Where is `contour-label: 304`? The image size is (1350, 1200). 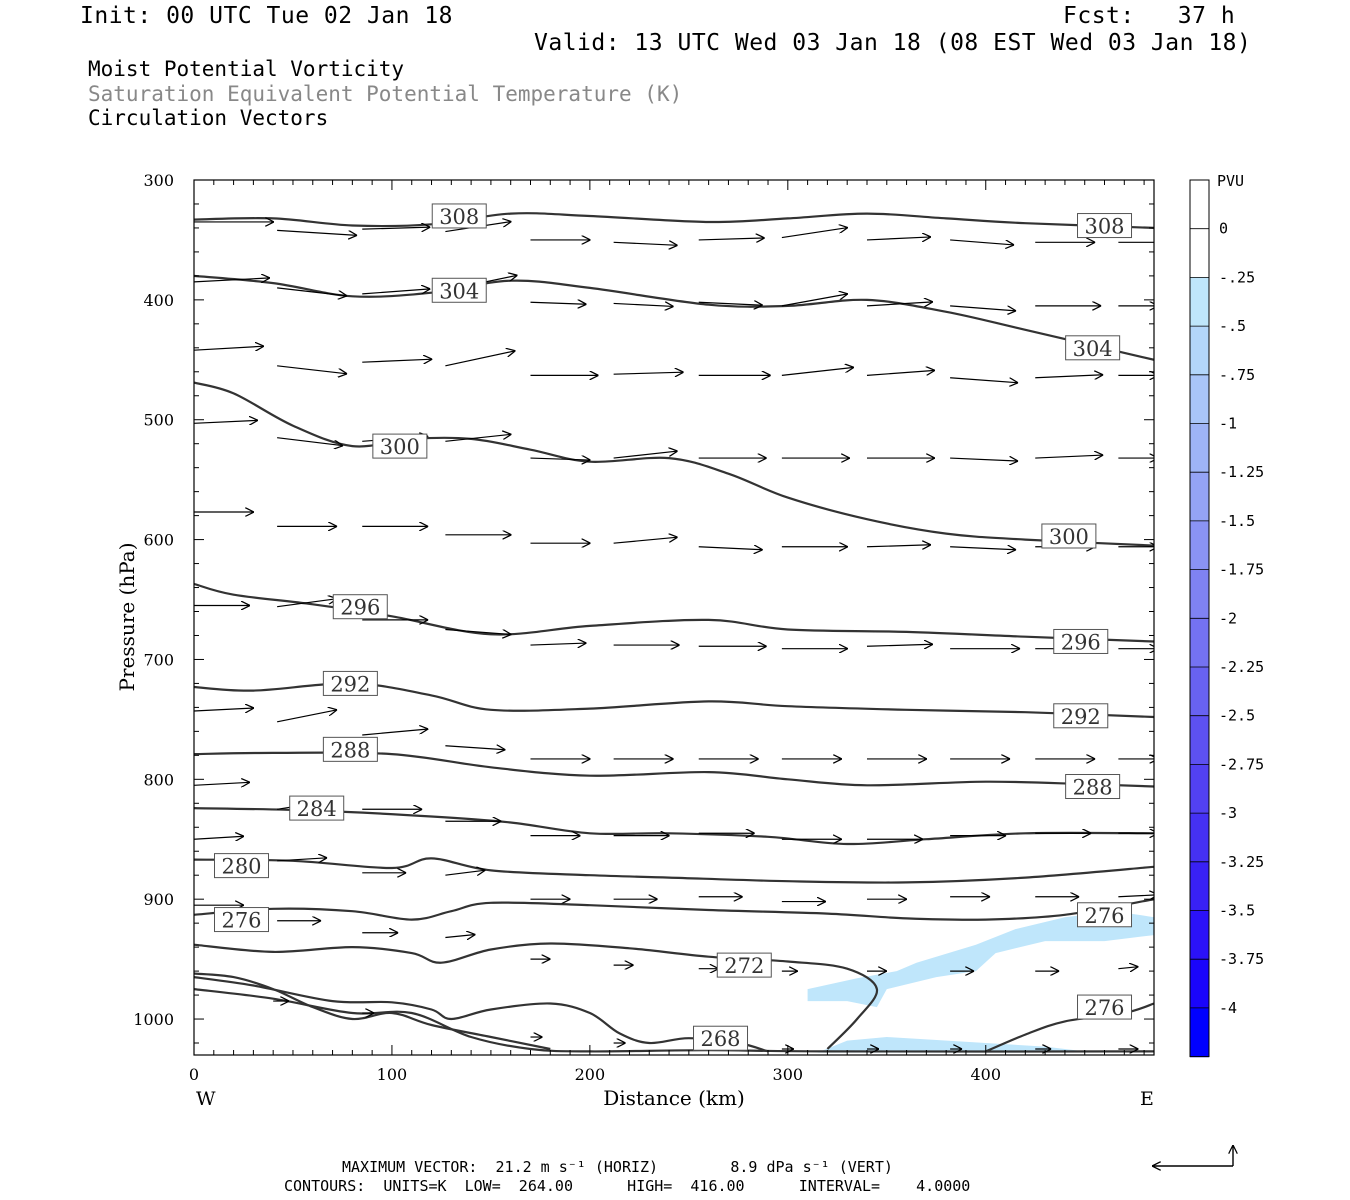
contour-label: 304 is located at coordinates (459, 291).